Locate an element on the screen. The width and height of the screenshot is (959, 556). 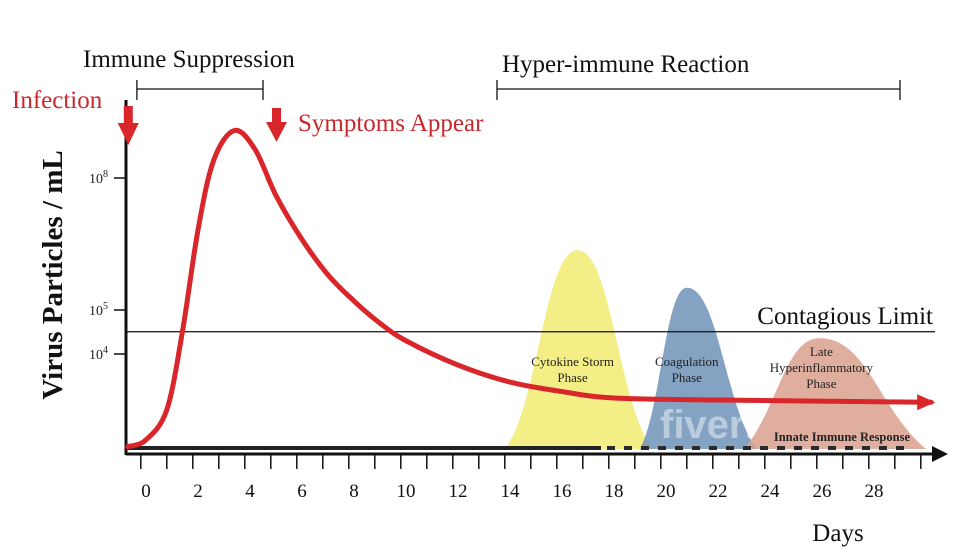
immune-suppression-label: Immune Suppression is located at coordinates (189, 59).